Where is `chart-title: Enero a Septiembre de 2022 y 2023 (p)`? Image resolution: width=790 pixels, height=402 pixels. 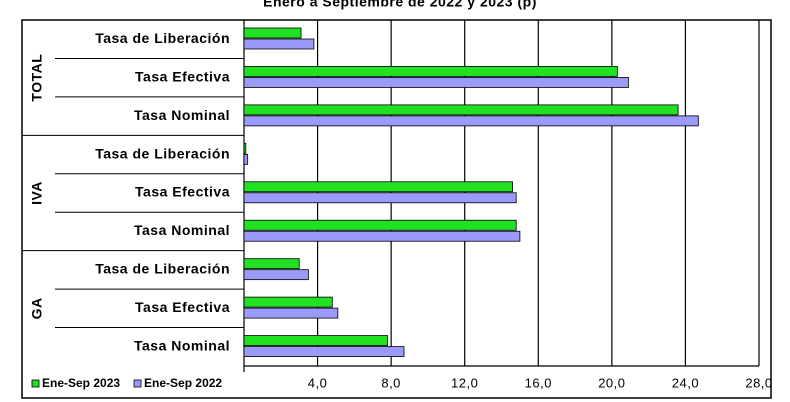 chart-title: Enero a Septiembre de 2022 y 2023 (p) is located at coordinates (400, 5).